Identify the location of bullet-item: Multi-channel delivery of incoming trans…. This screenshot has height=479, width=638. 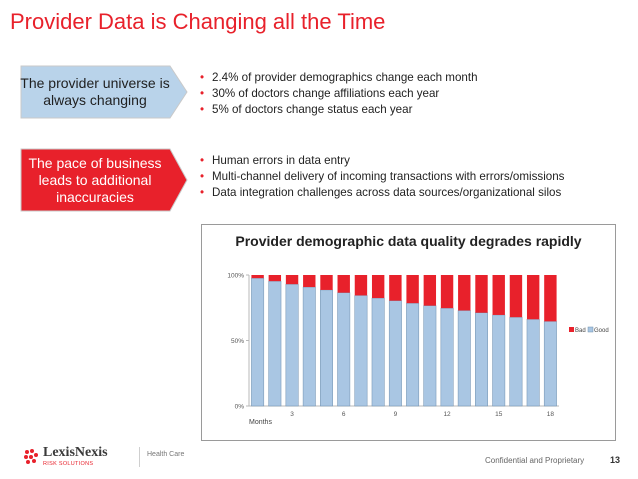
(382, 177).